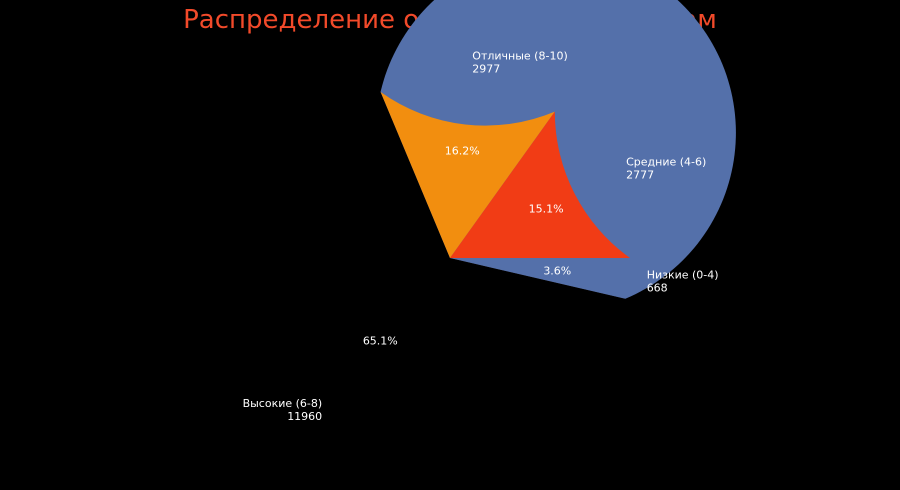  Describe the element at coordinates (304, 416) in the screenshot. I see `slice-value: 11960` at that location.